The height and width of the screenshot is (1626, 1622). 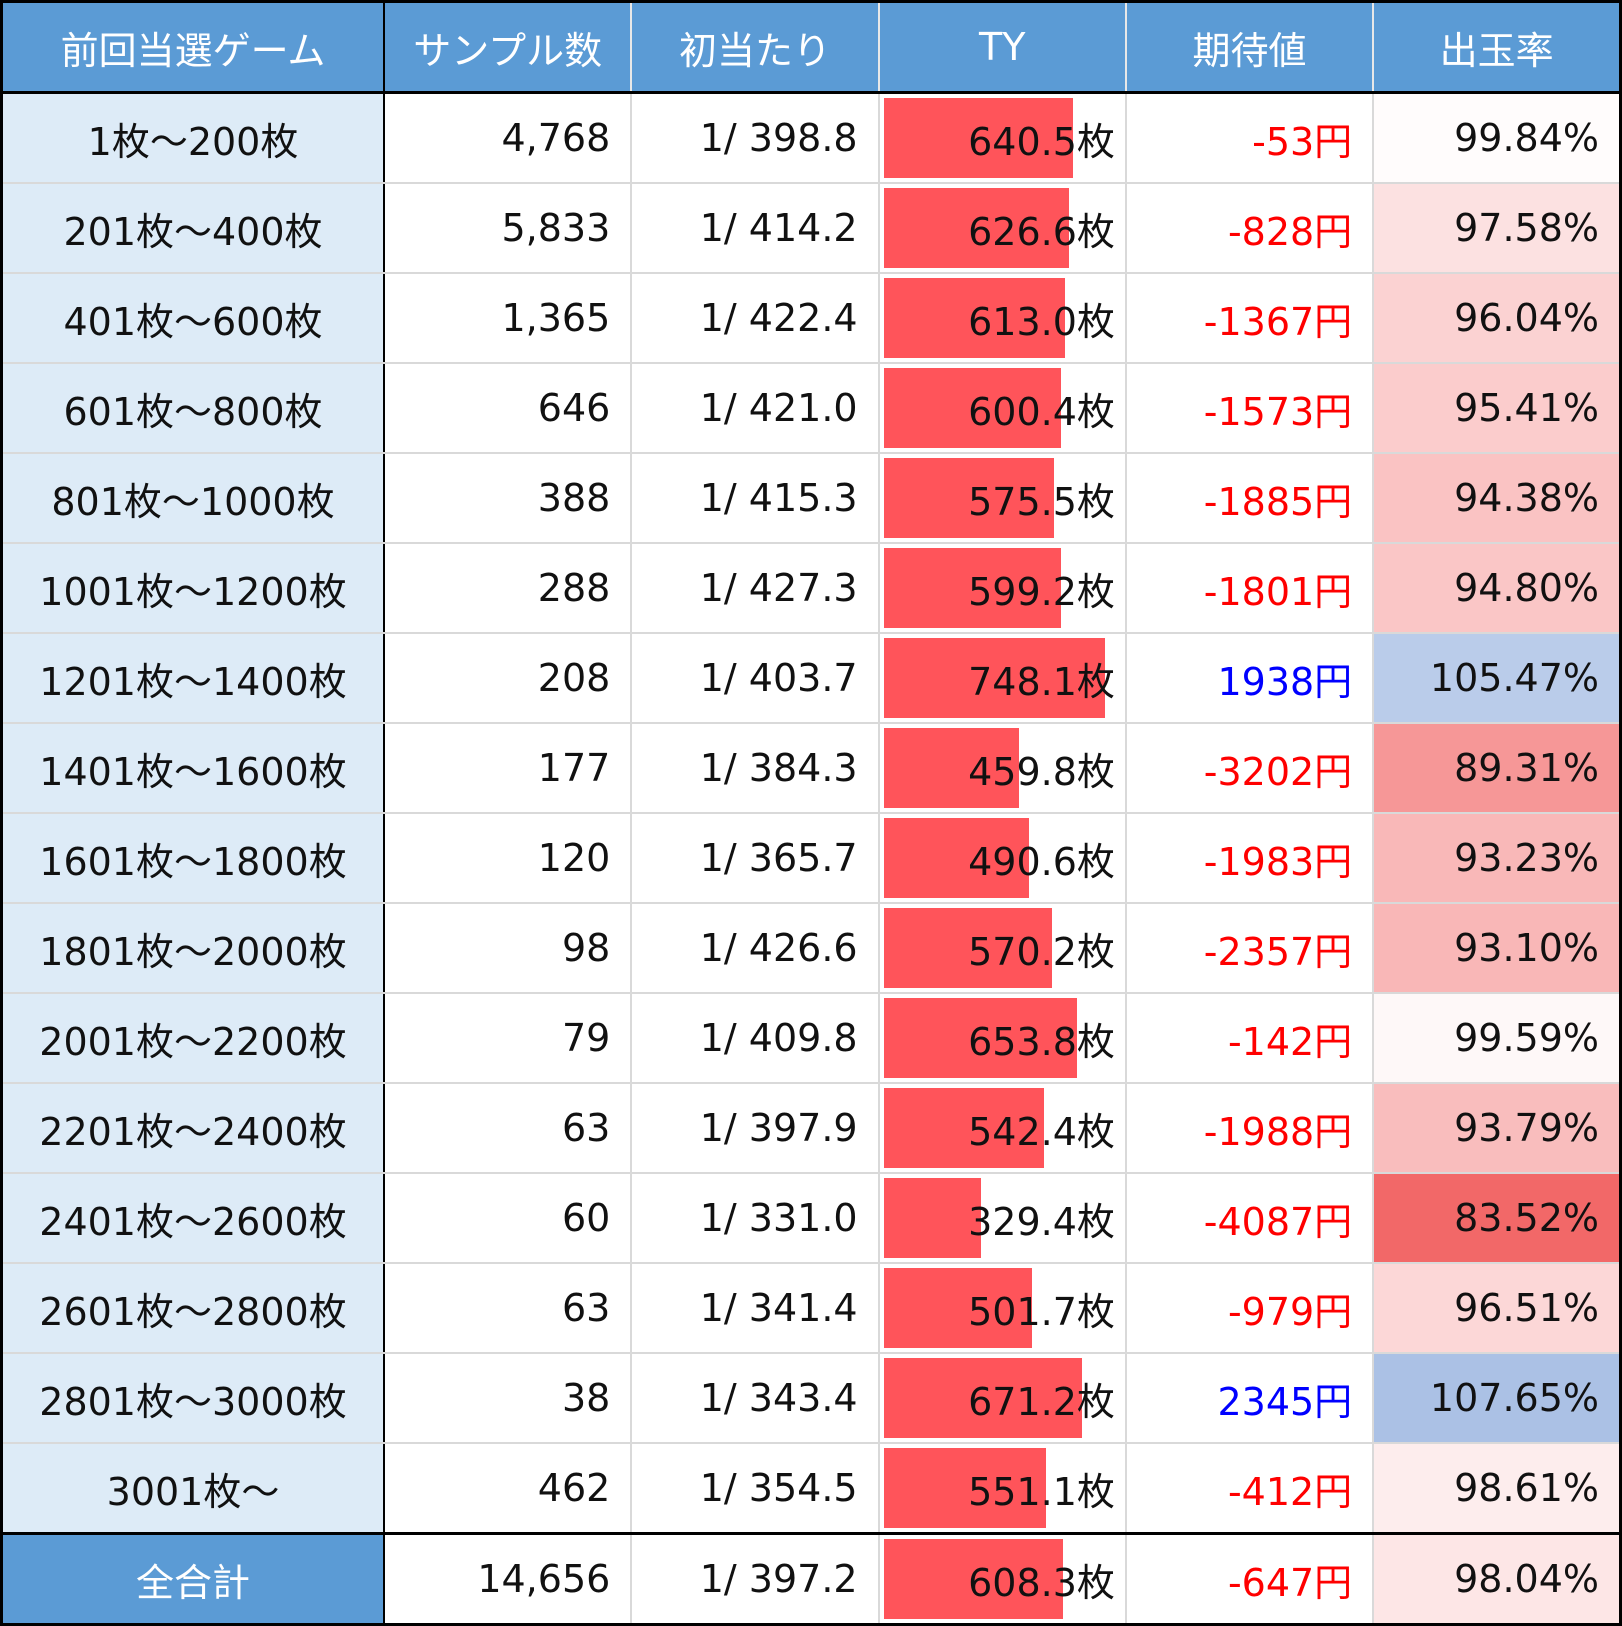 What do you see at coordinates (192, 498) in the screenshot?
I see `range-cell: 801枚～1000枚` at bounding box center [192, 498].